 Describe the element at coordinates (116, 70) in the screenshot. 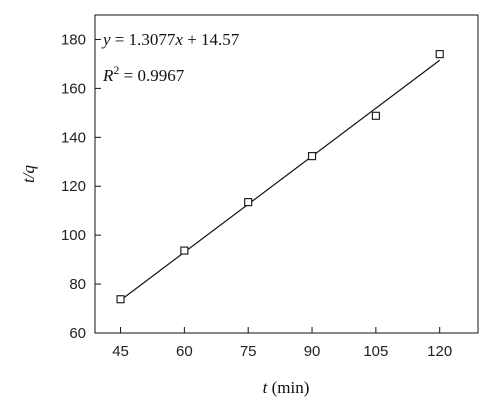

I see `r2-sup: 2` at that location.